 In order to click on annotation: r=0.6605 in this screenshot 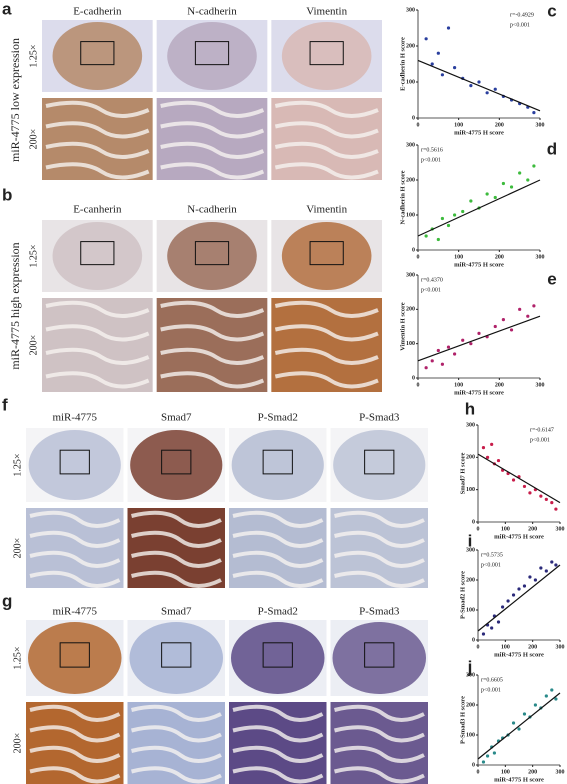, I will do `click(492, 680)`.